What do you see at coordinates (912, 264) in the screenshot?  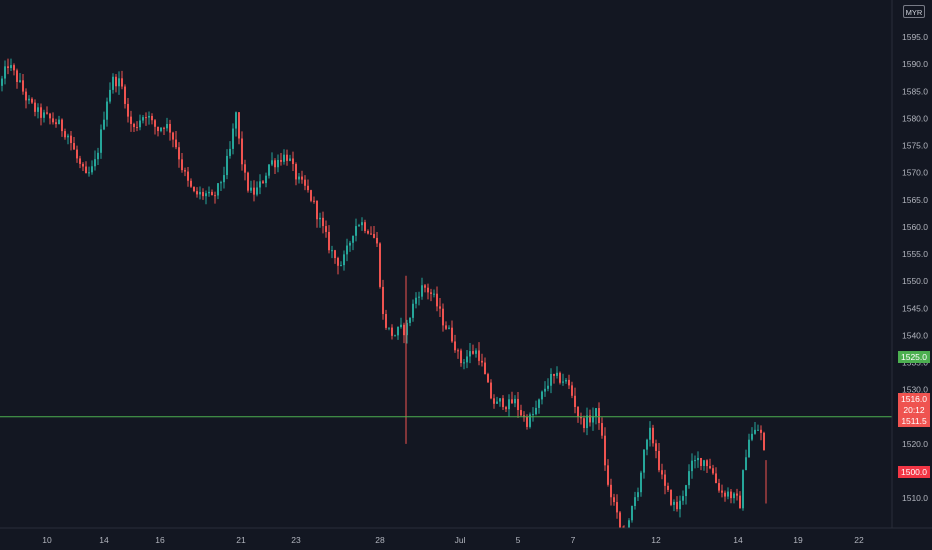 I see `price-axis-panel` at bounding box center [912, 264].